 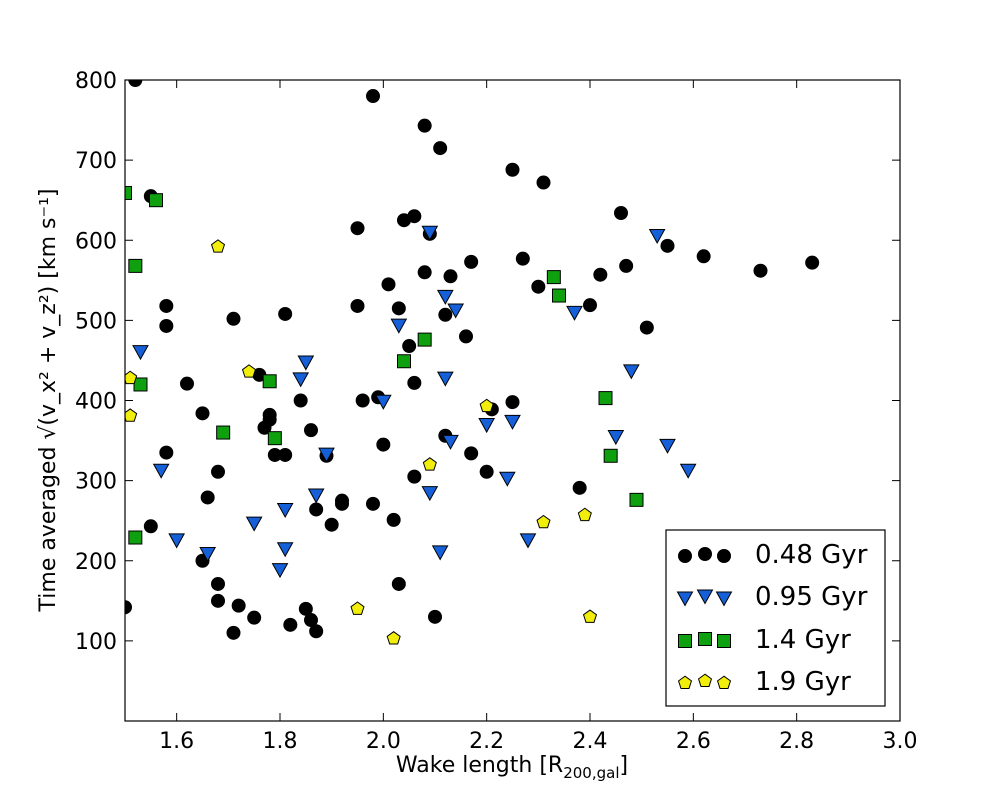 I want to click on x-tick-label: 3.0, so click(x=900, y=741).